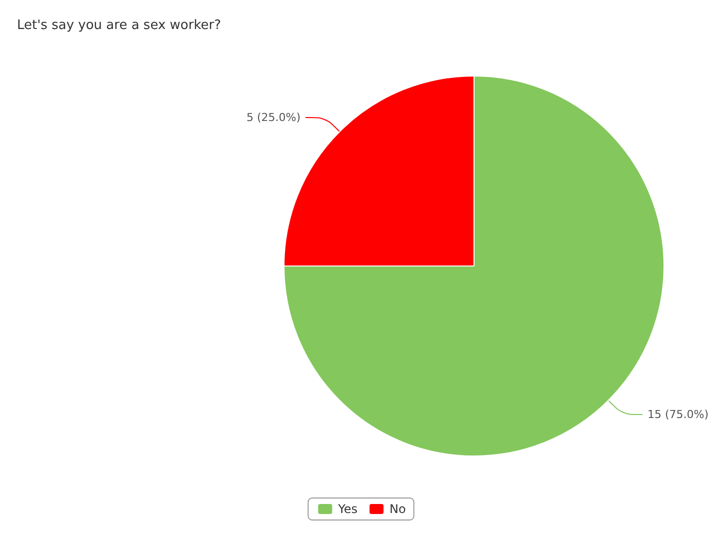  Describe the element at coordinates (273, 117) in the screenshot. I see `data-label: 5 (25.0%)` at that location.